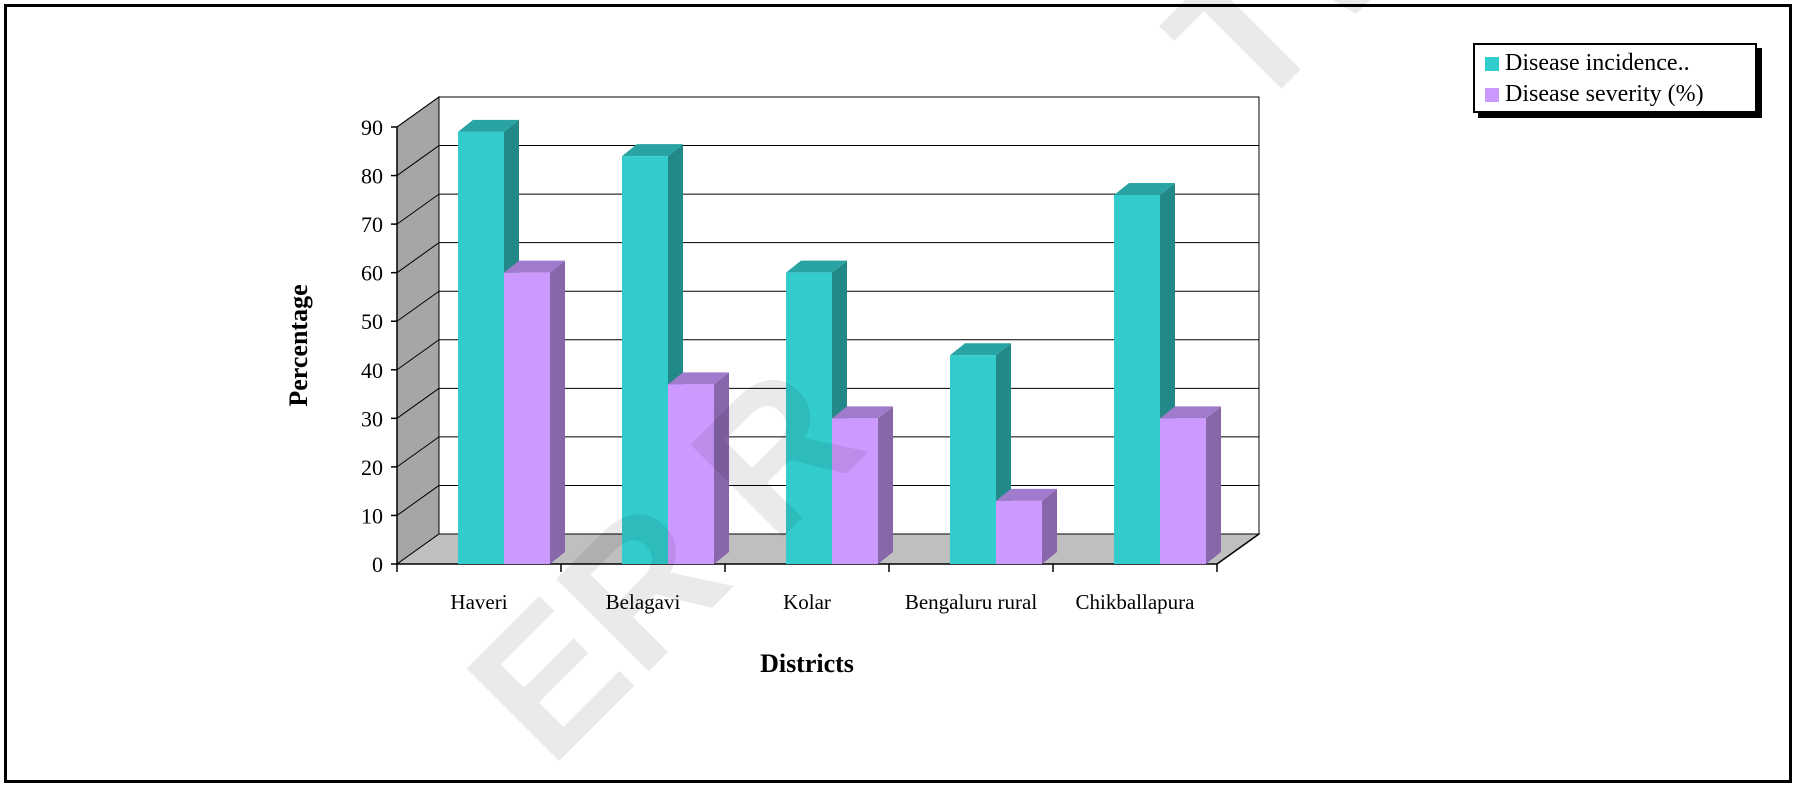 The image size is (1798, 801). Describe the element at coordinates (971, 602) in the screenshot. I see `x-tick-label-3: Bengaluru rural` at that location.